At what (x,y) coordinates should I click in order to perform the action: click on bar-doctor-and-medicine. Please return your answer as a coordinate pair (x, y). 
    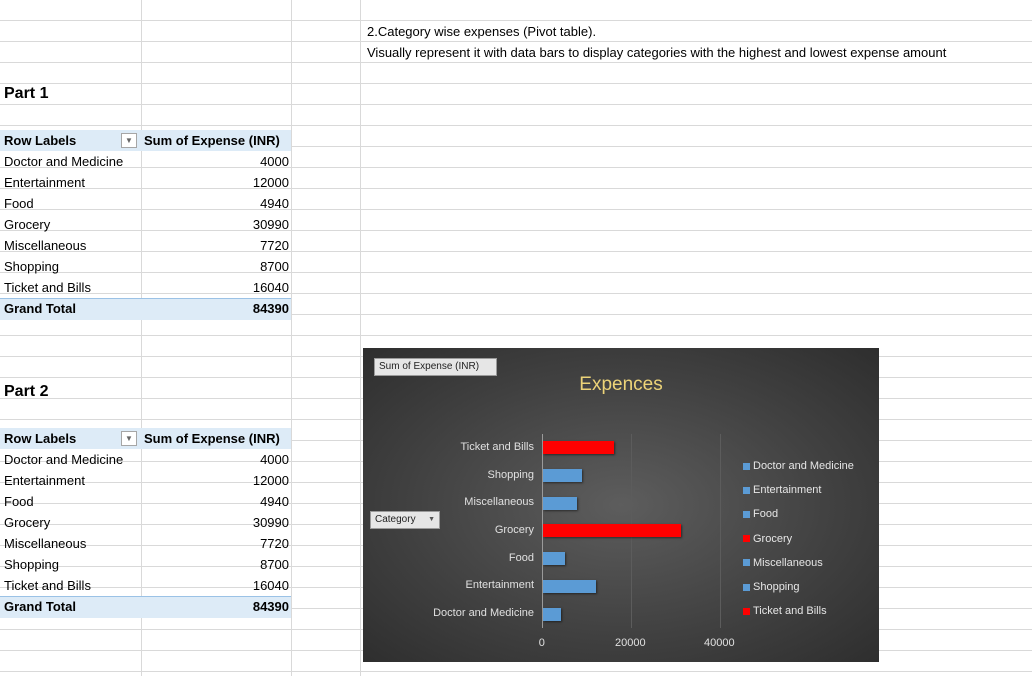
    Looking at the image, I should click on (552, 614).